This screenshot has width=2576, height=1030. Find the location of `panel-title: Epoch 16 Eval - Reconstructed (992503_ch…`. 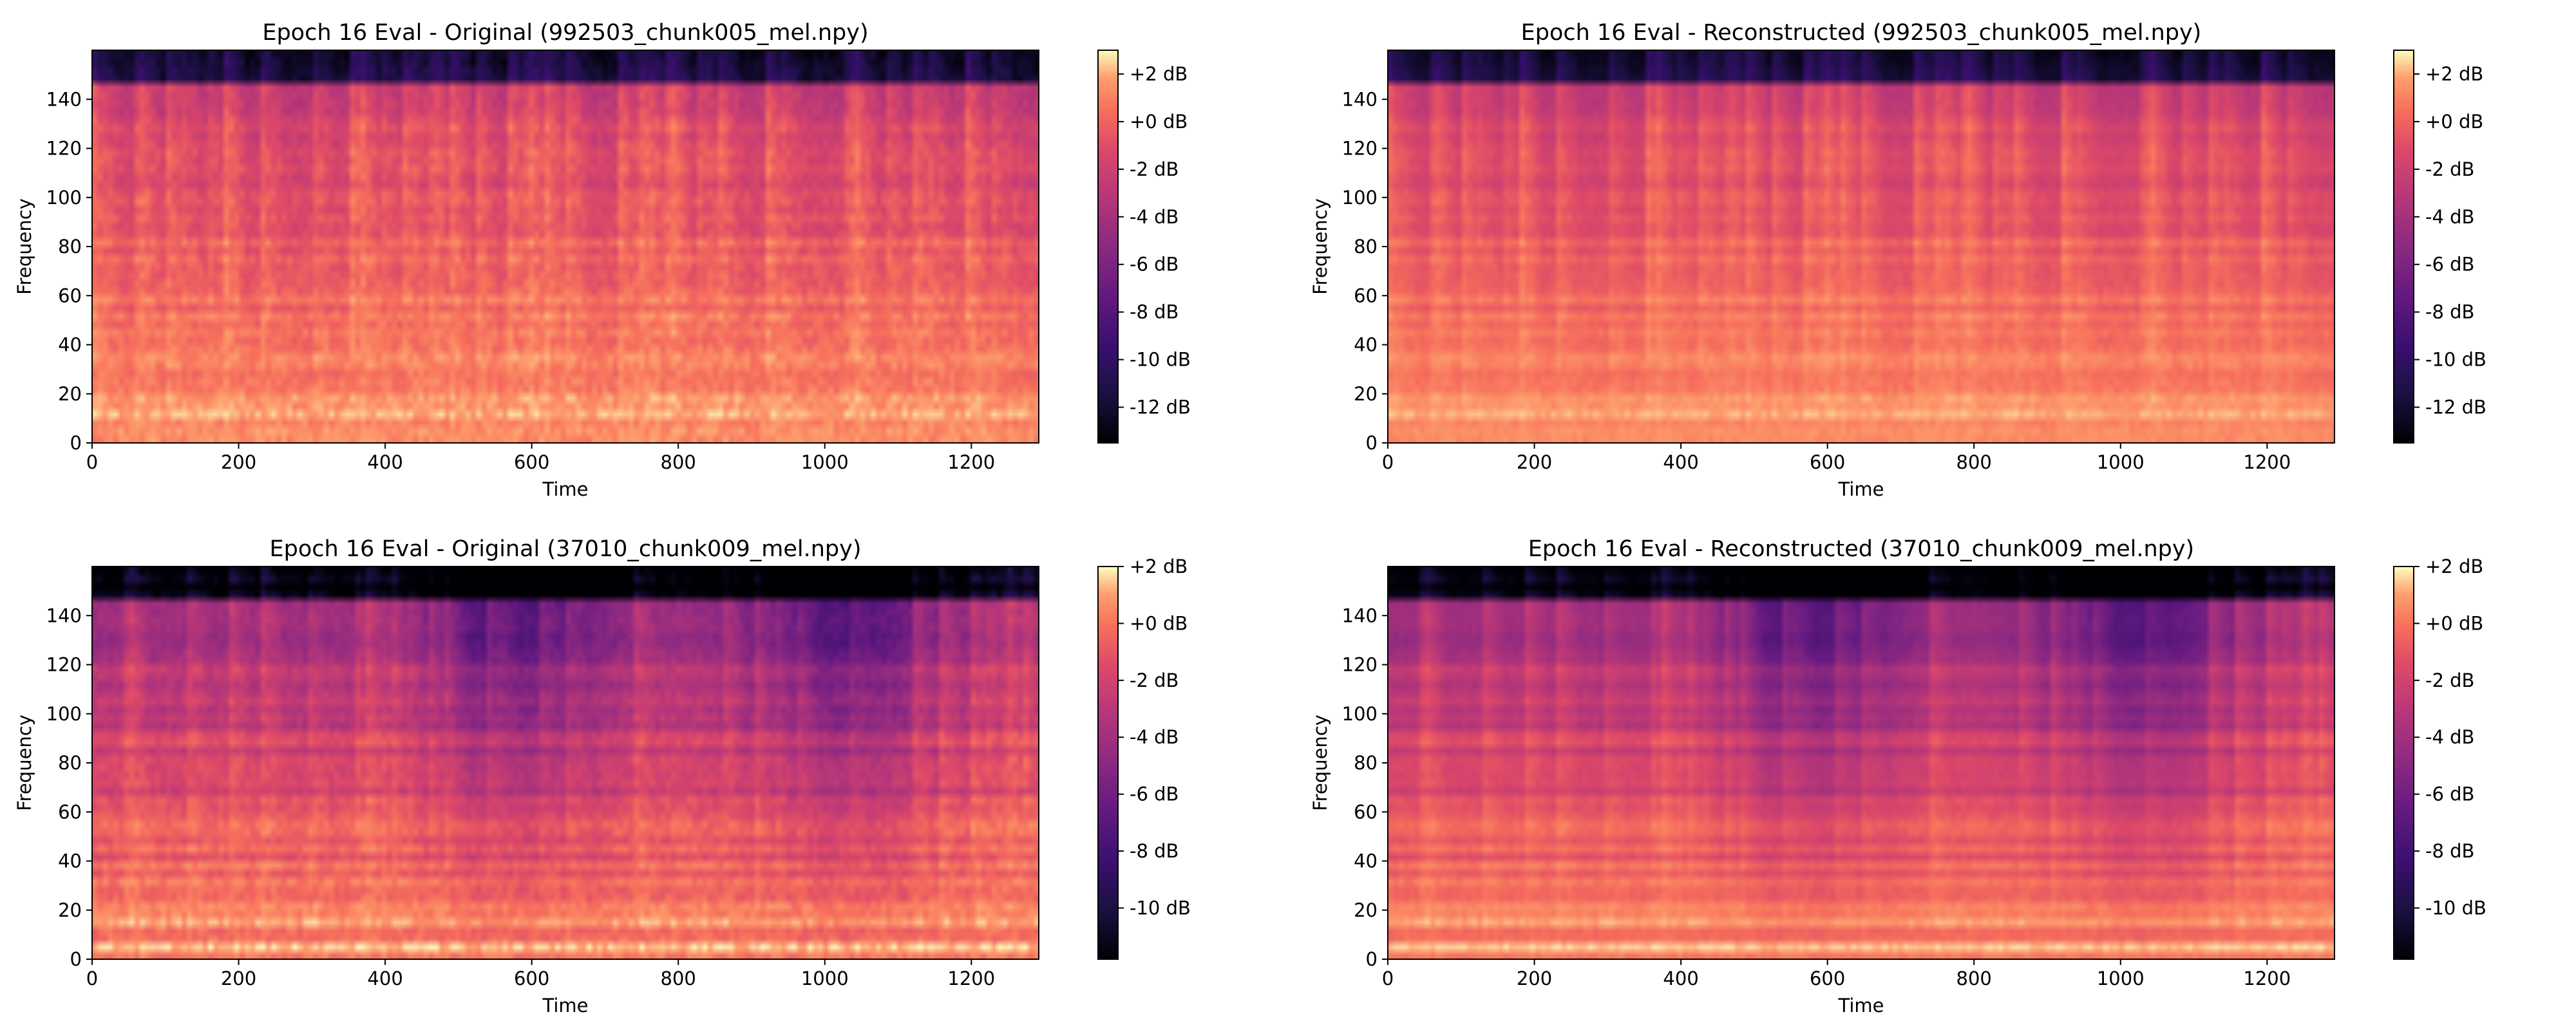

panel-title: Epoch 16 Eval - Reconstructed (992503_ch… is located at coordinates (1861, 33).